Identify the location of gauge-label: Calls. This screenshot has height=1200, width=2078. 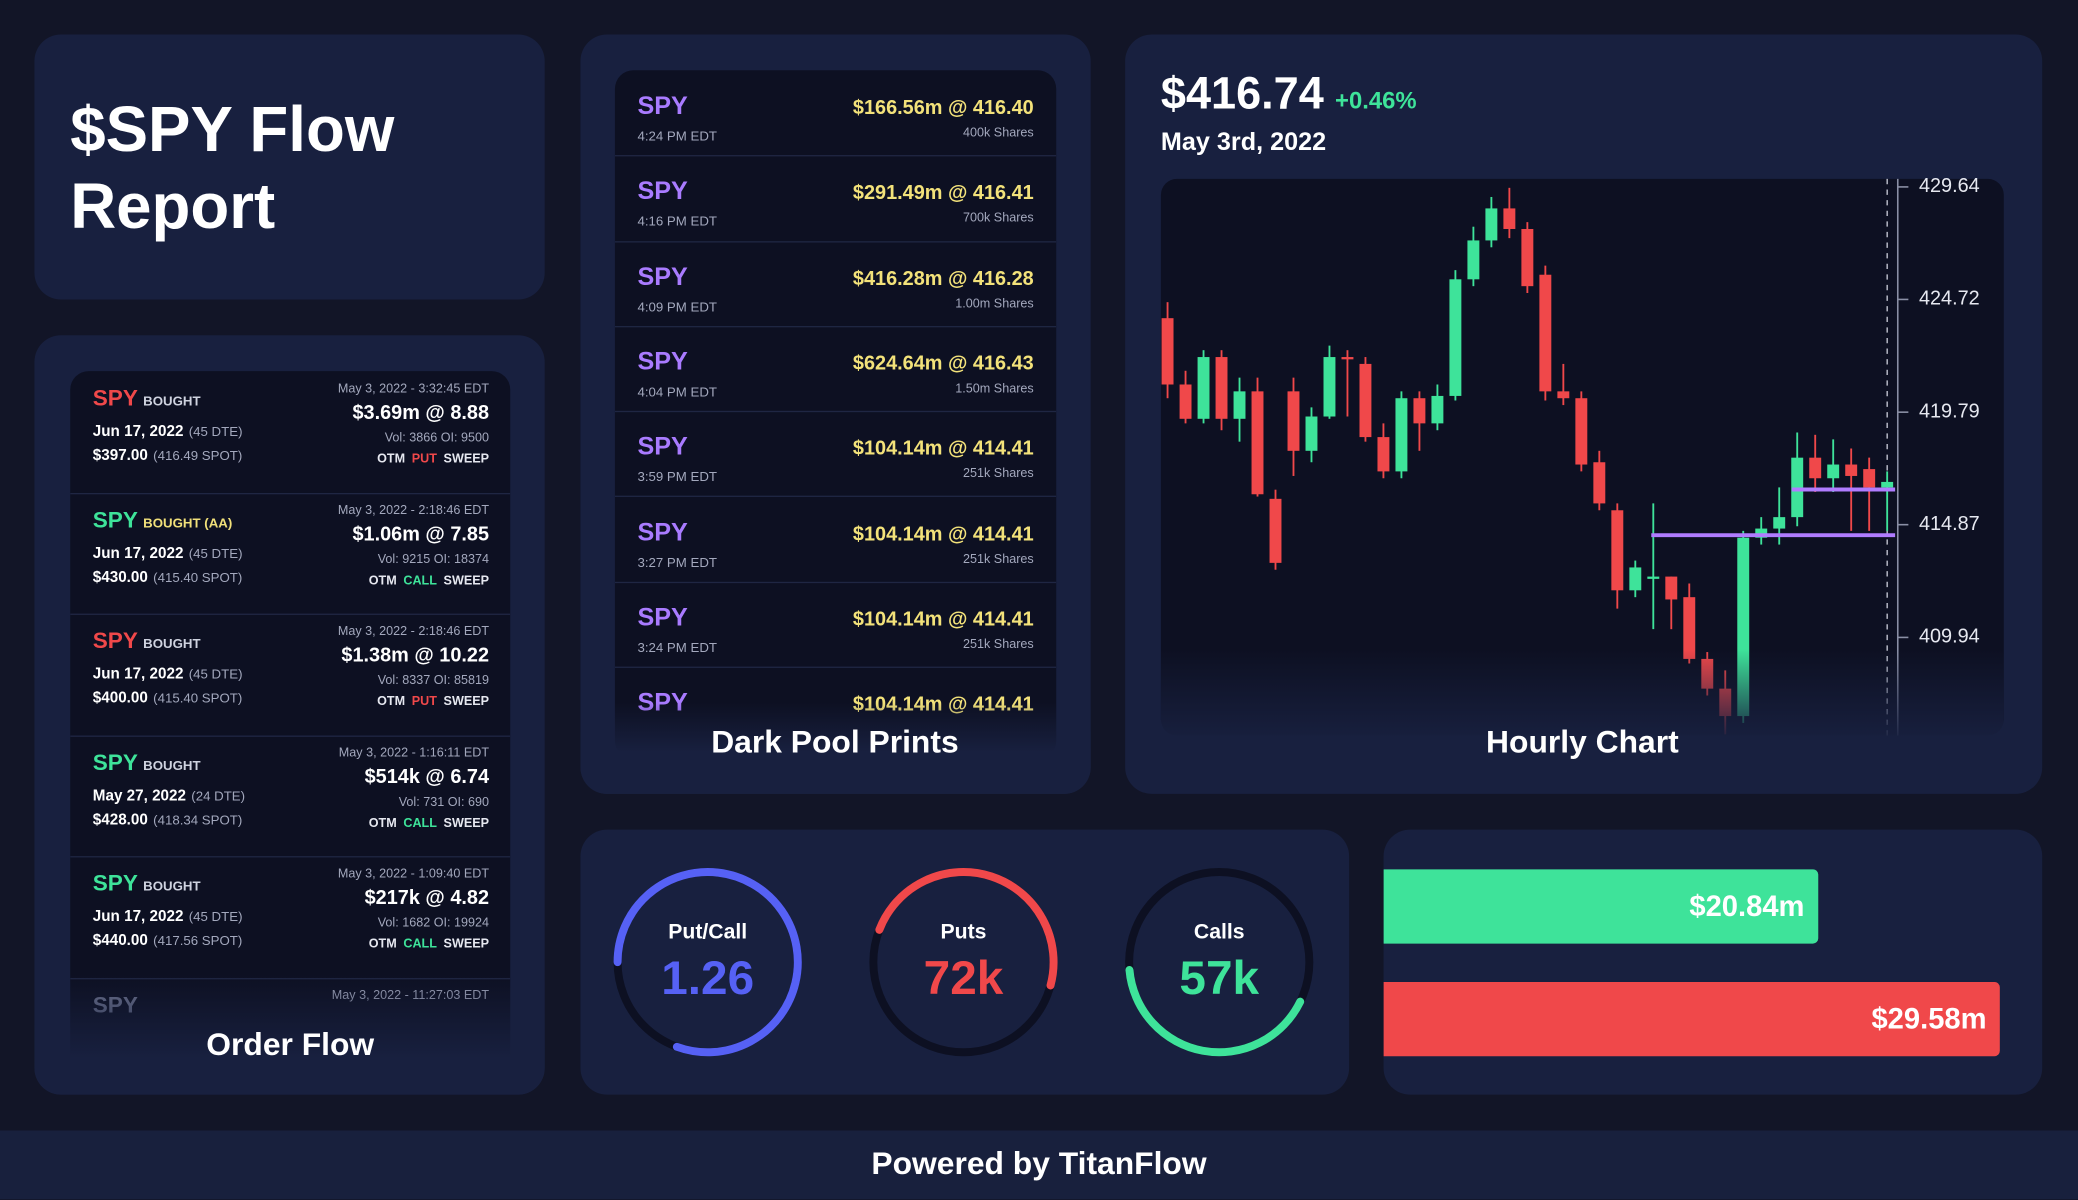
(1219, 932).